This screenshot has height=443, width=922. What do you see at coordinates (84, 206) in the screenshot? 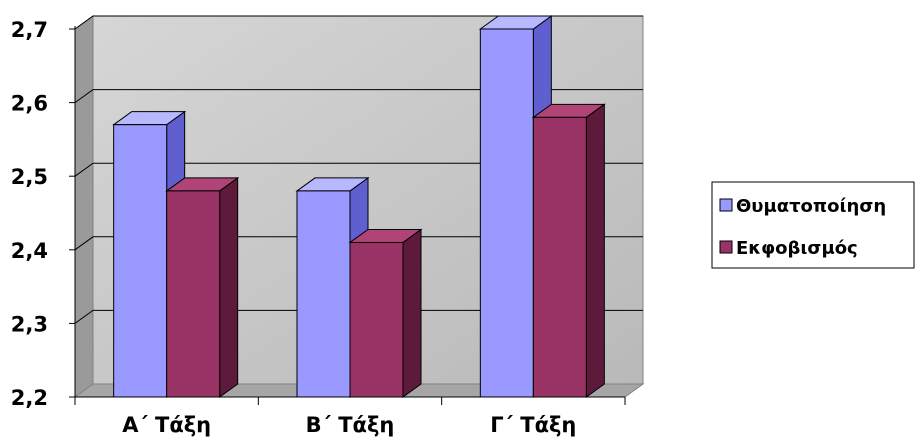
I see `side-wall` at bounding box center [84, 206].